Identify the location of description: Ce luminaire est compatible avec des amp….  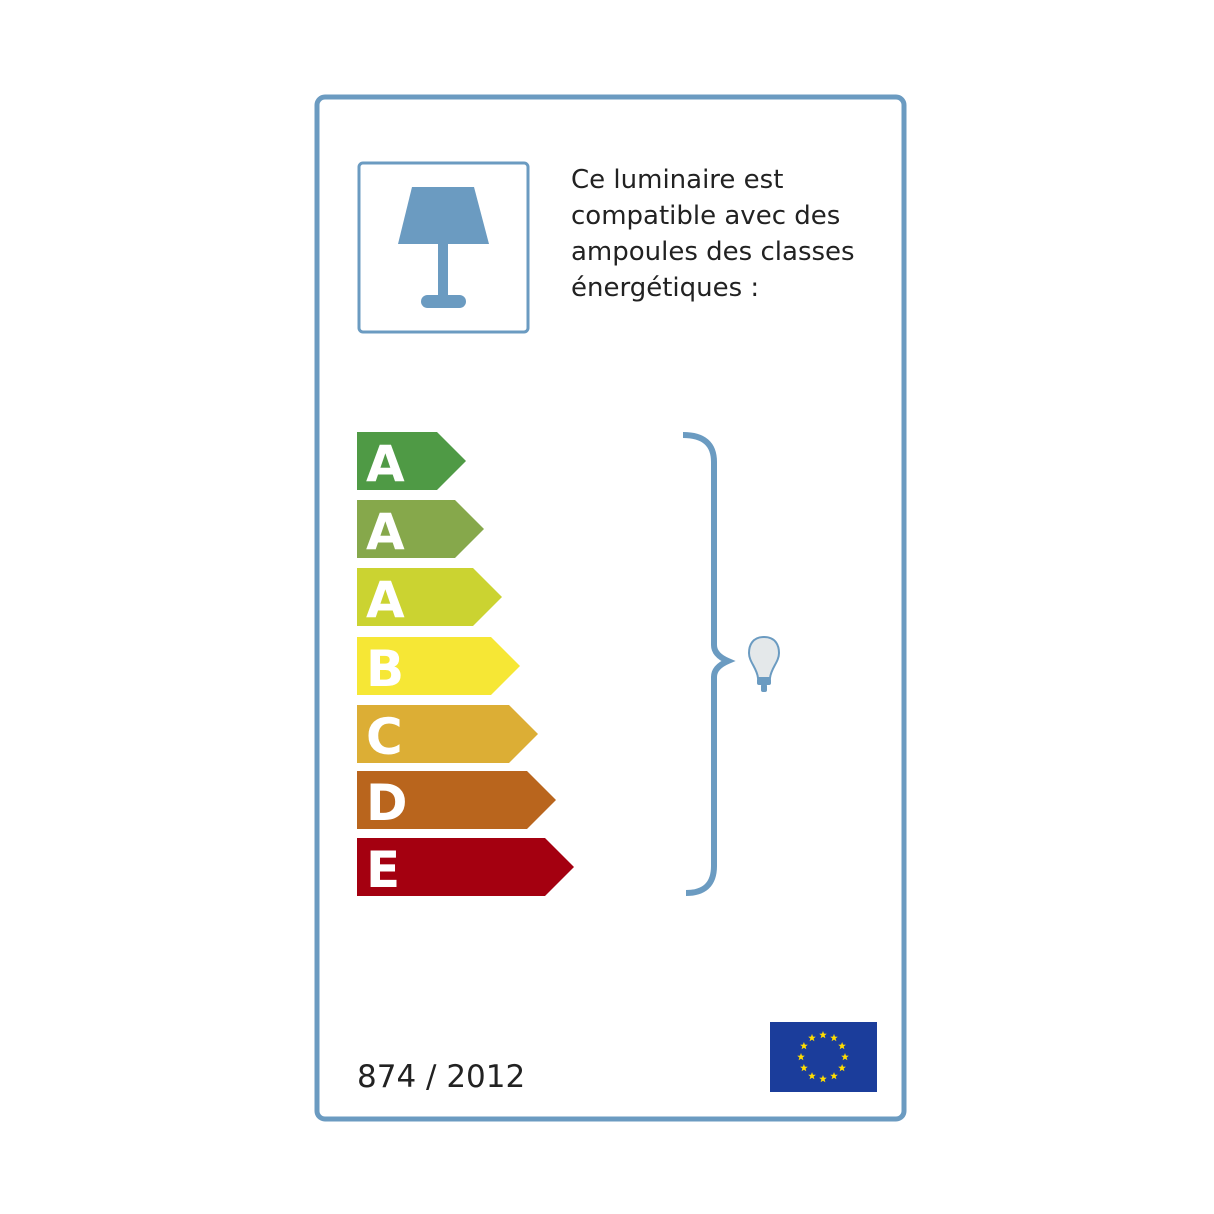
(713, 234).